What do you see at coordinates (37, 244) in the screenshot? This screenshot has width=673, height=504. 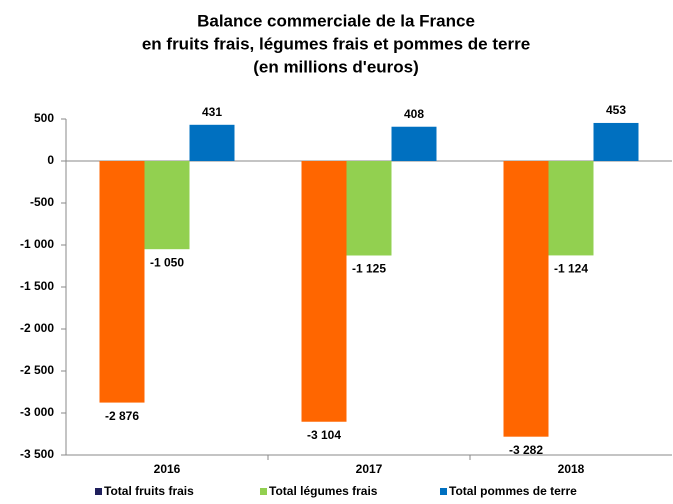 I see `y-tick-label: -1 000` at bounding box center [37, 244].